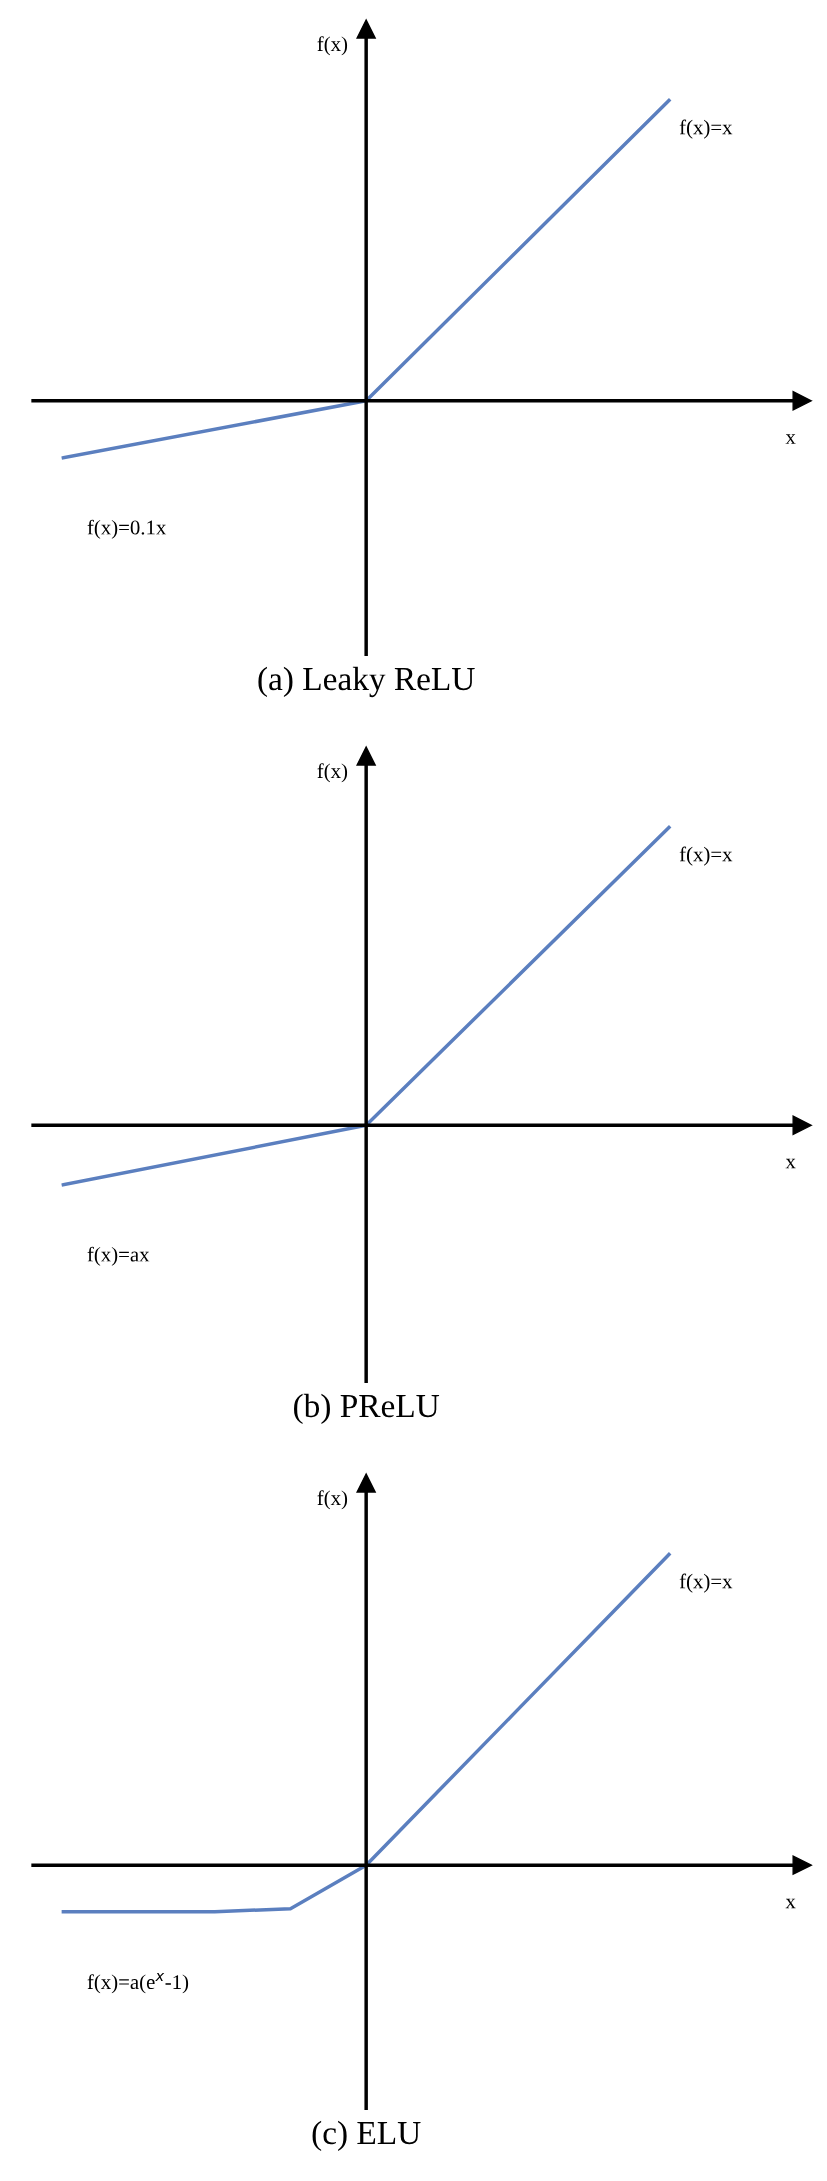  Describe the element at coordinates (366, 682) in the screenshot. I see `text: (a) Leaky ReLU` at that location.